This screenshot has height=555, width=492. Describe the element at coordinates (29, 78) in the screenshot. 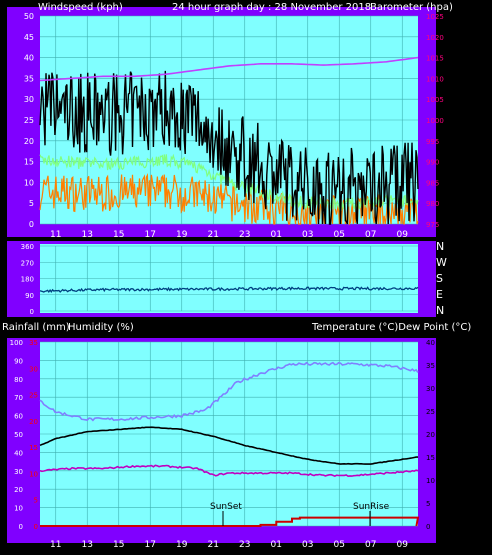

I see `wind-y-tick: 35` at that location.